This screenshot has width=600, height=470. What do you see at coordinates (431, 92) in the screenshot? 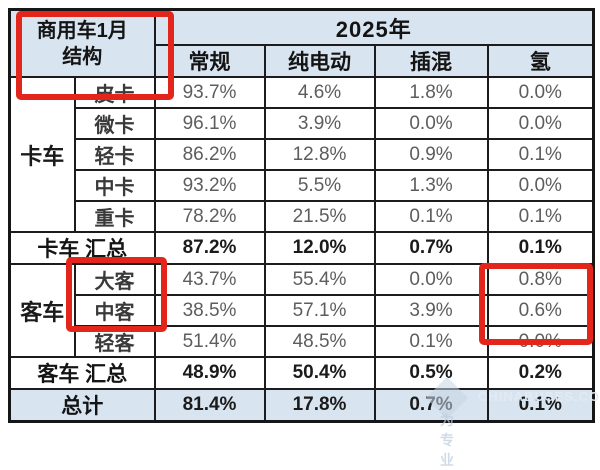
I see `value-cell: 1.8%` at bounding box center [431, 92].